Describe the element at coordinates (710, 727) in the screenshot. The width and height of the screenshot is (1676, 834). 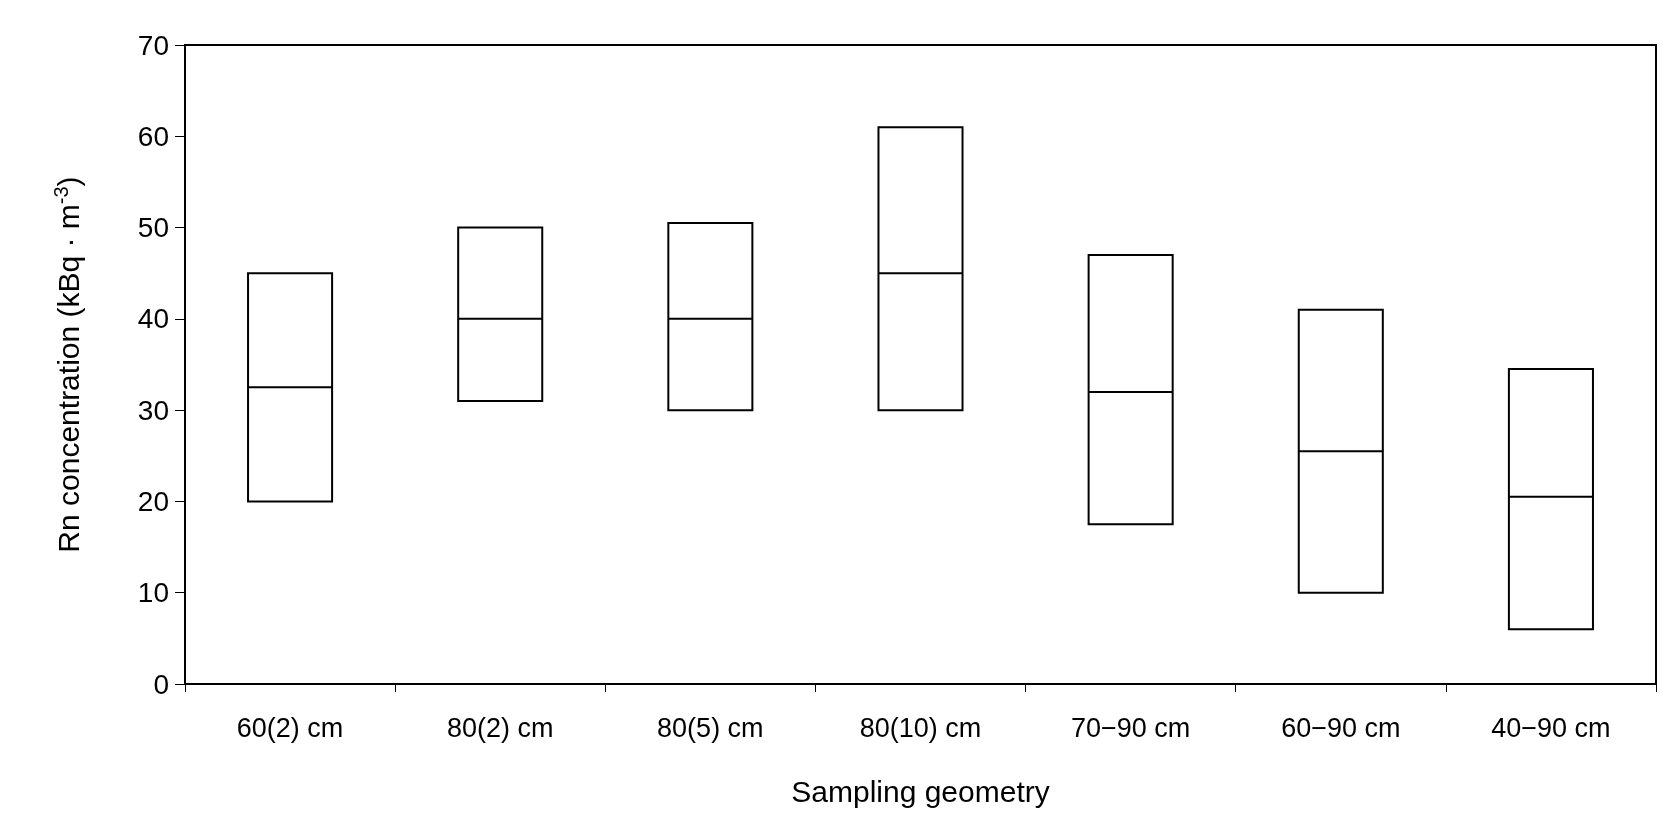
I see `x-tick-label: 80(5) cm` at that location.